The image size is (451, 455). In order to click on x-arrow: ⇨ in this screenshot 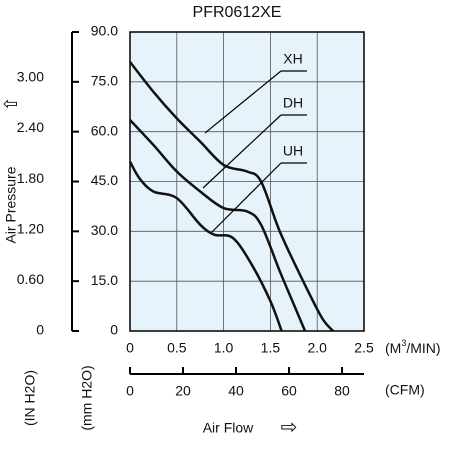, I will do `click(289, 427)`.